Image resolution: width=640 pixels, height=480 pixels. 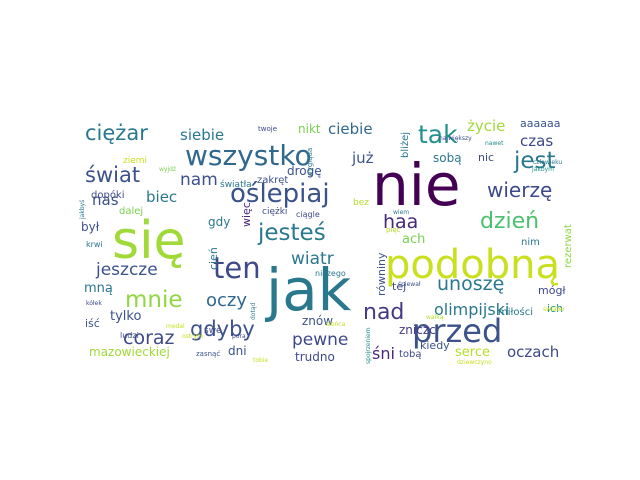 What do you see at coordinates (108, 195) in the screenshot?
I see `cloud-word: dopóki` at bounding box center [108, 195].